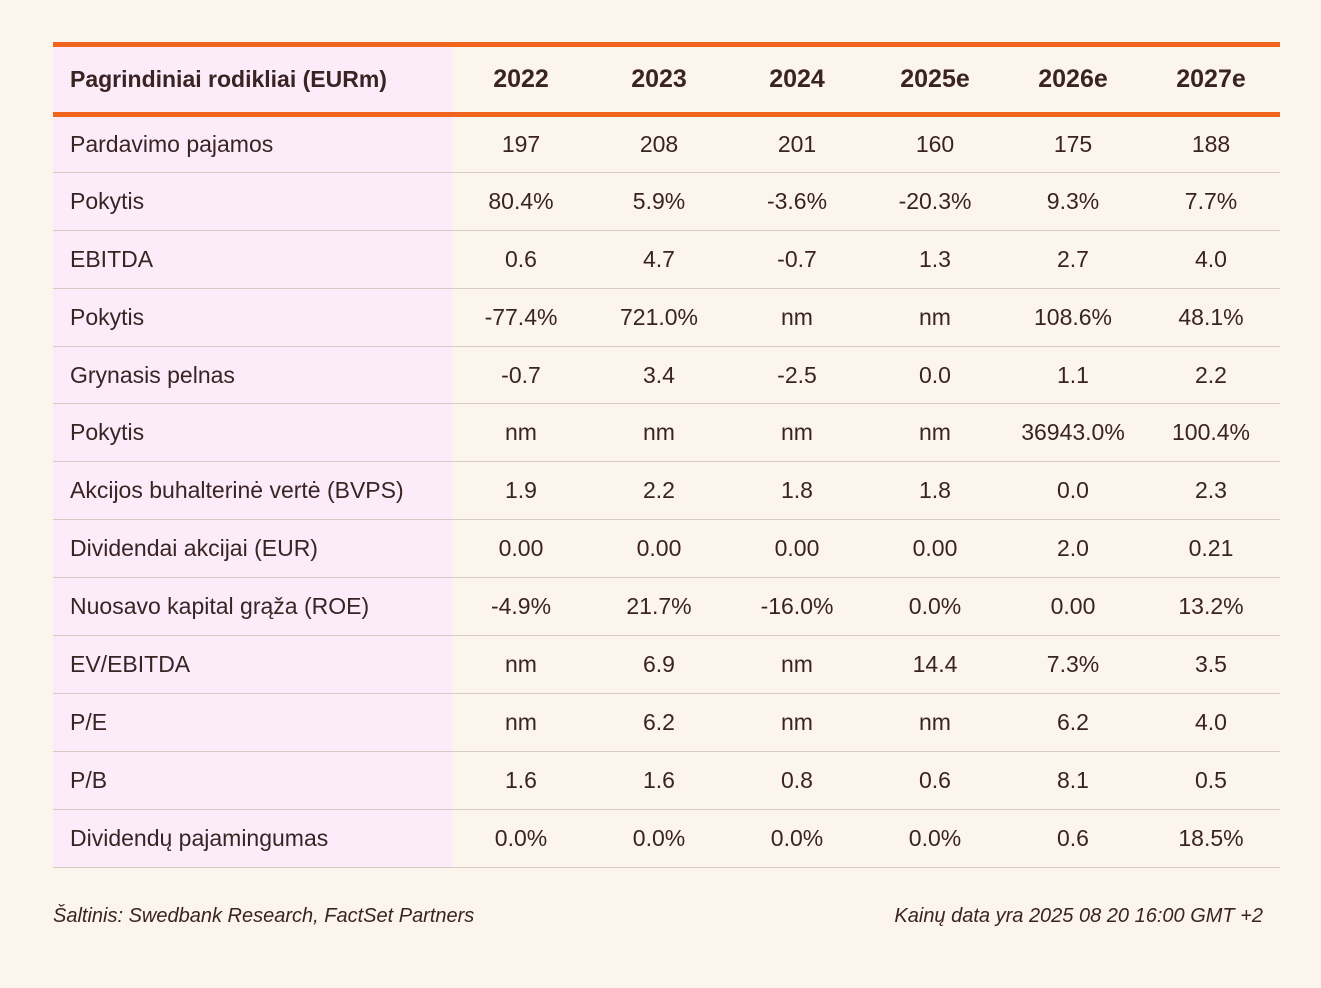  Describe the element at coordinates (797, 375) in the screenshot. I see `table-cell: -2.5` at that location.